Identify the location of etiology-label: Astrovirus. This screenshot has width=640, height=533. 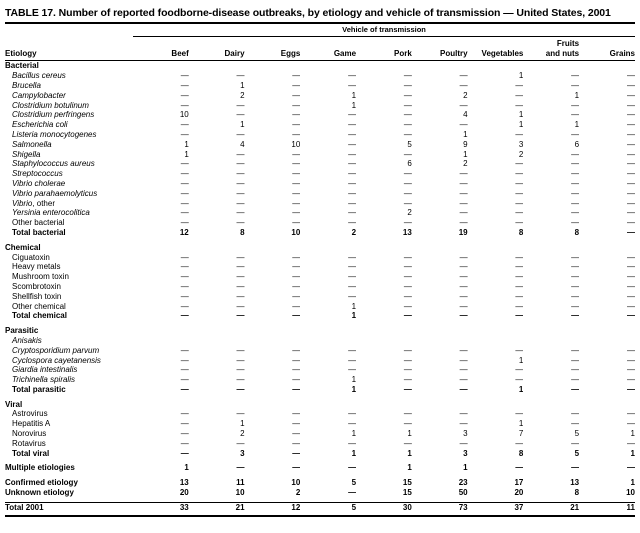
(30, 414).